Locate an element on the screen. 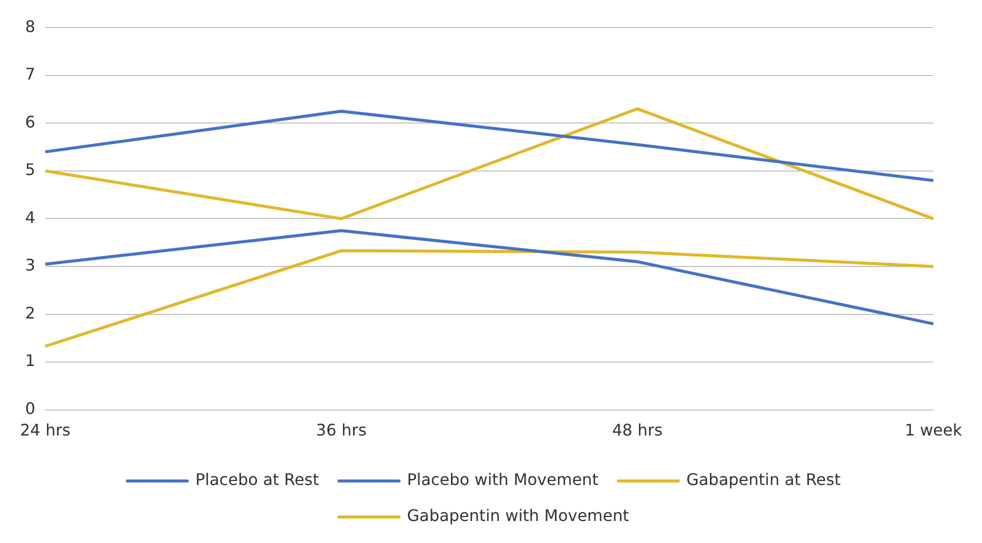  legend-label: Placebo at Rest is located at coordinates (257, 480).